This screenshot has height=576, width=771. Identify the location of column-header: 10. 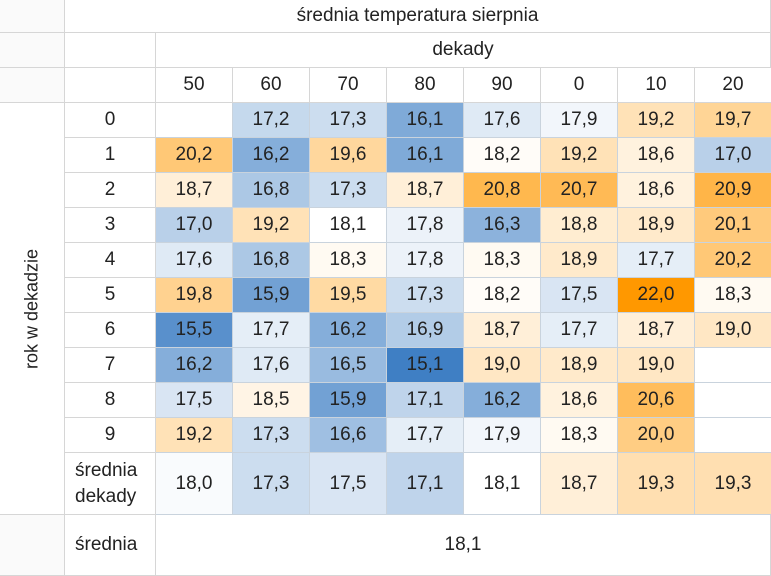
(656, 85).